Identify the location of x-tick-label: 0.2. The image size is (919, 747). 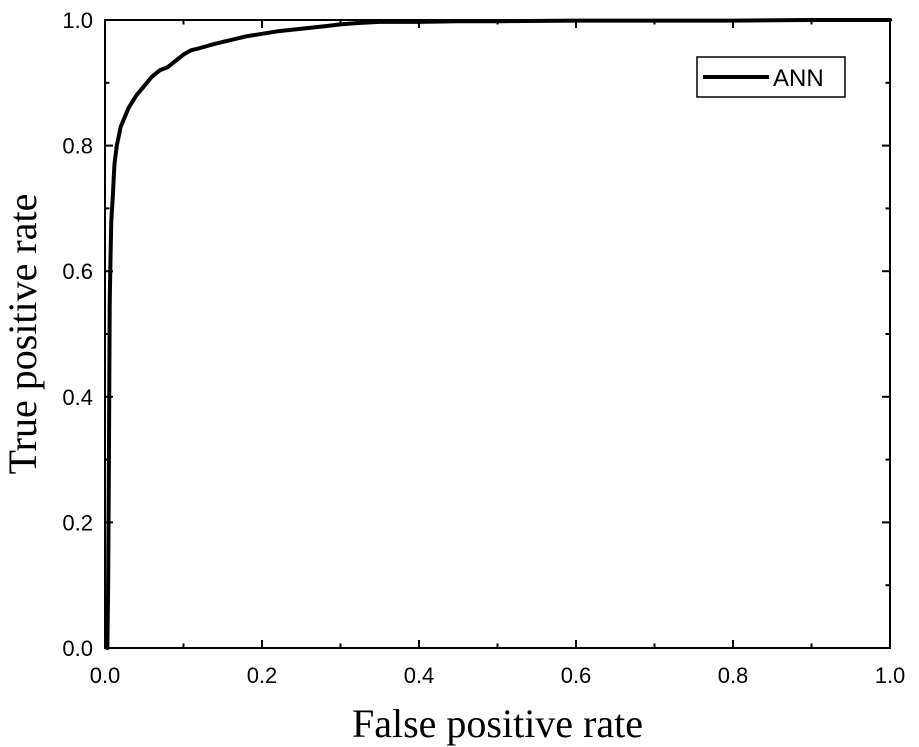
(262, 675).